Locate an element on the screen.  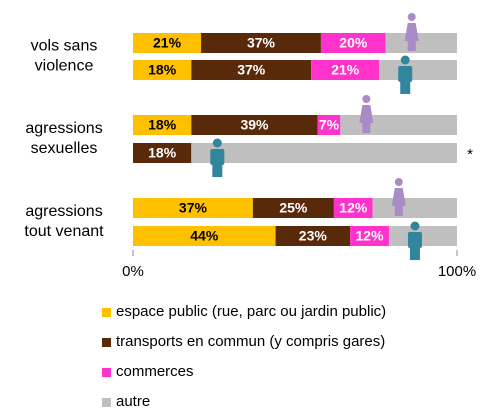
legend-label: transports en commun (y compris gares) is located at coordinates (250, 341).